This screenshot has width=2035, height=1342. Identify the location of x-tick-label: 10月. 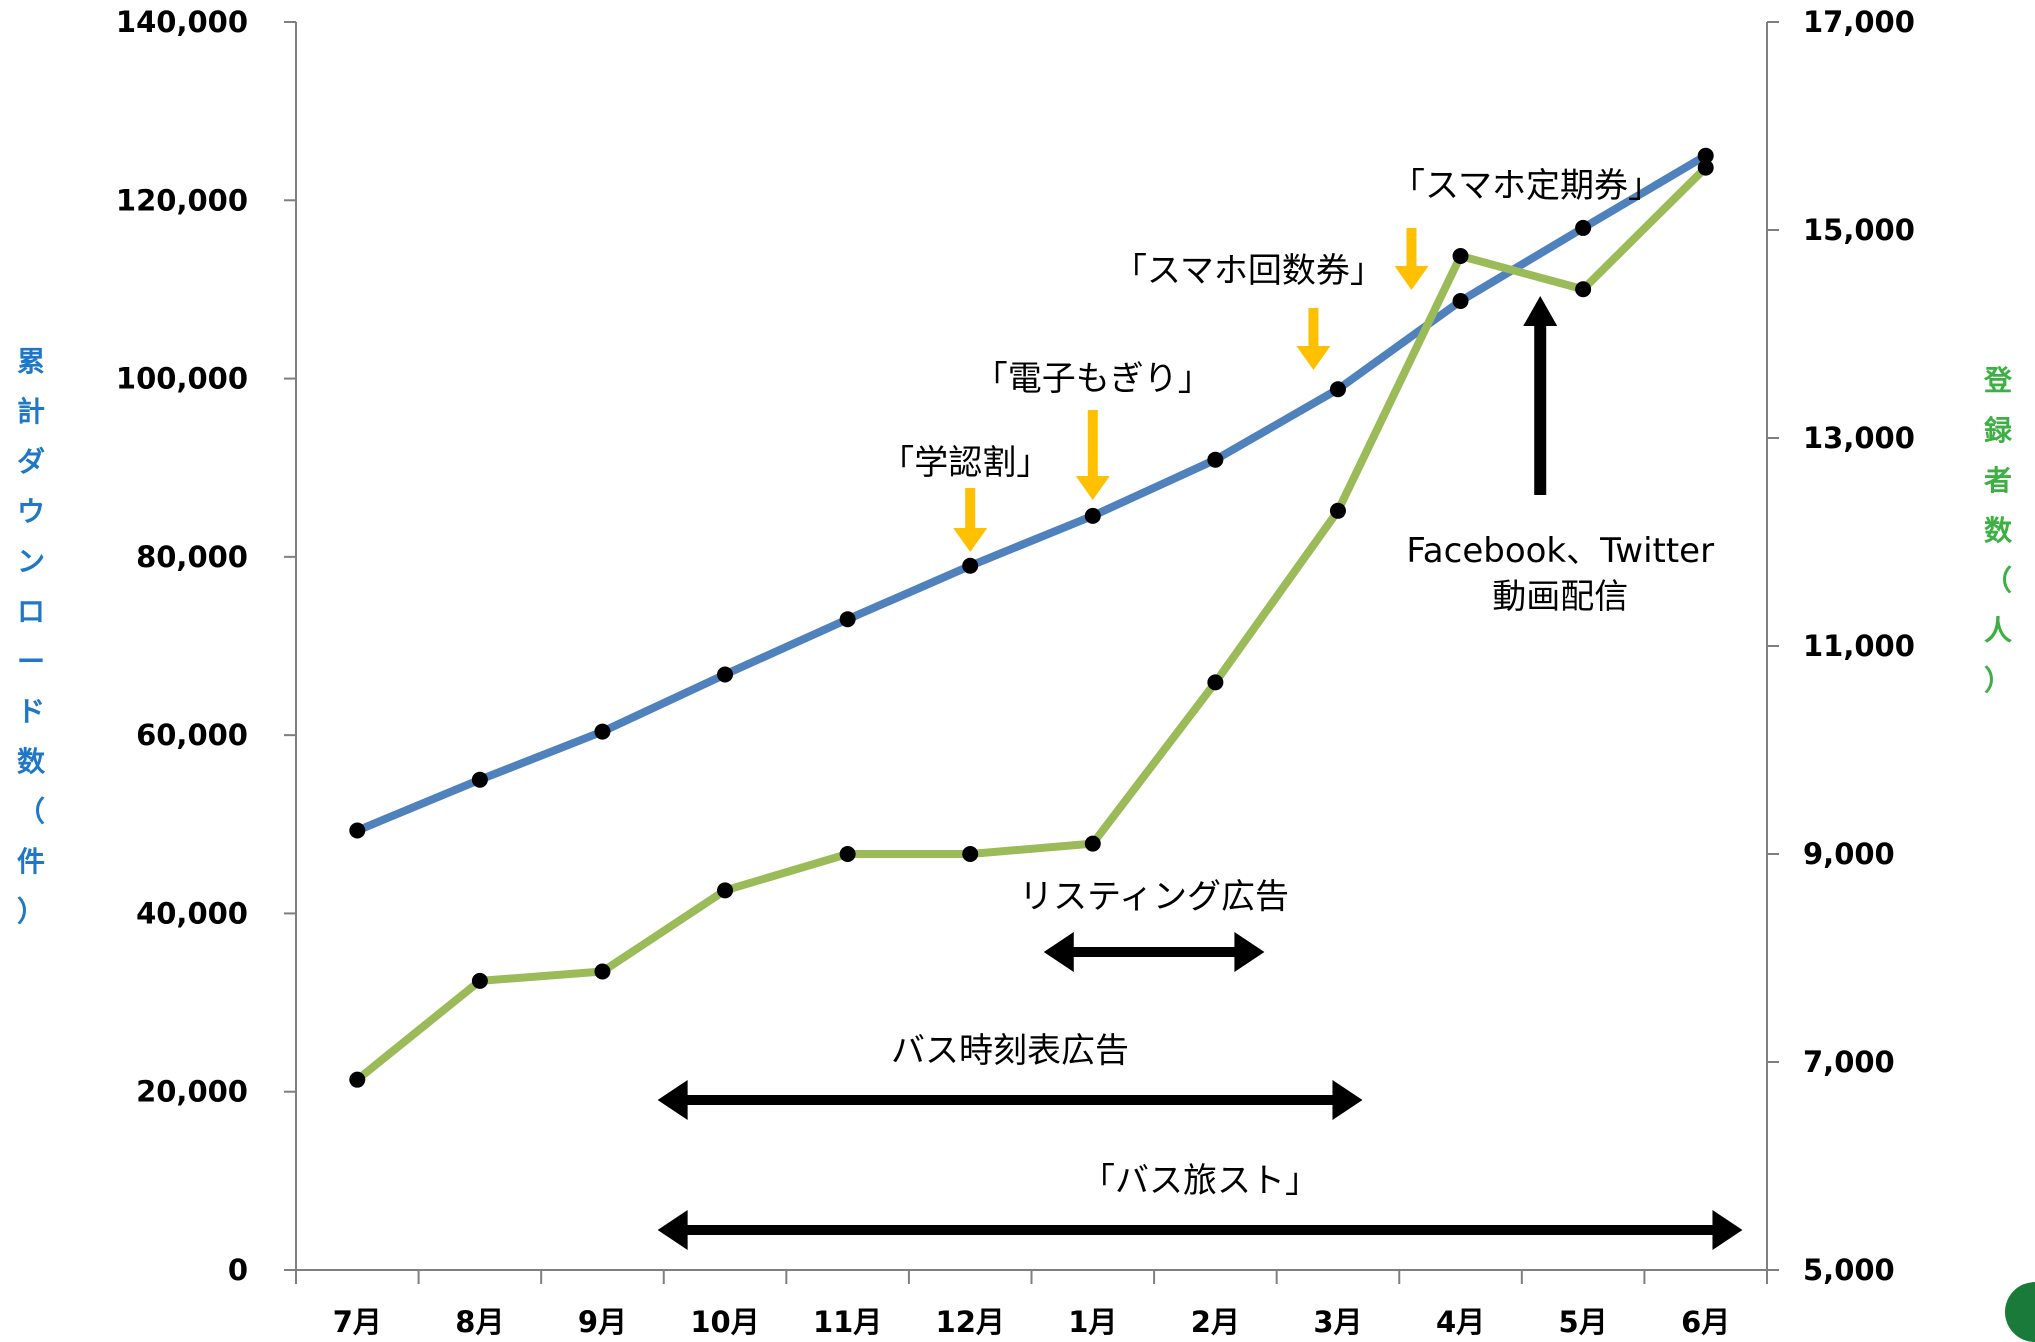
(724, 1322).